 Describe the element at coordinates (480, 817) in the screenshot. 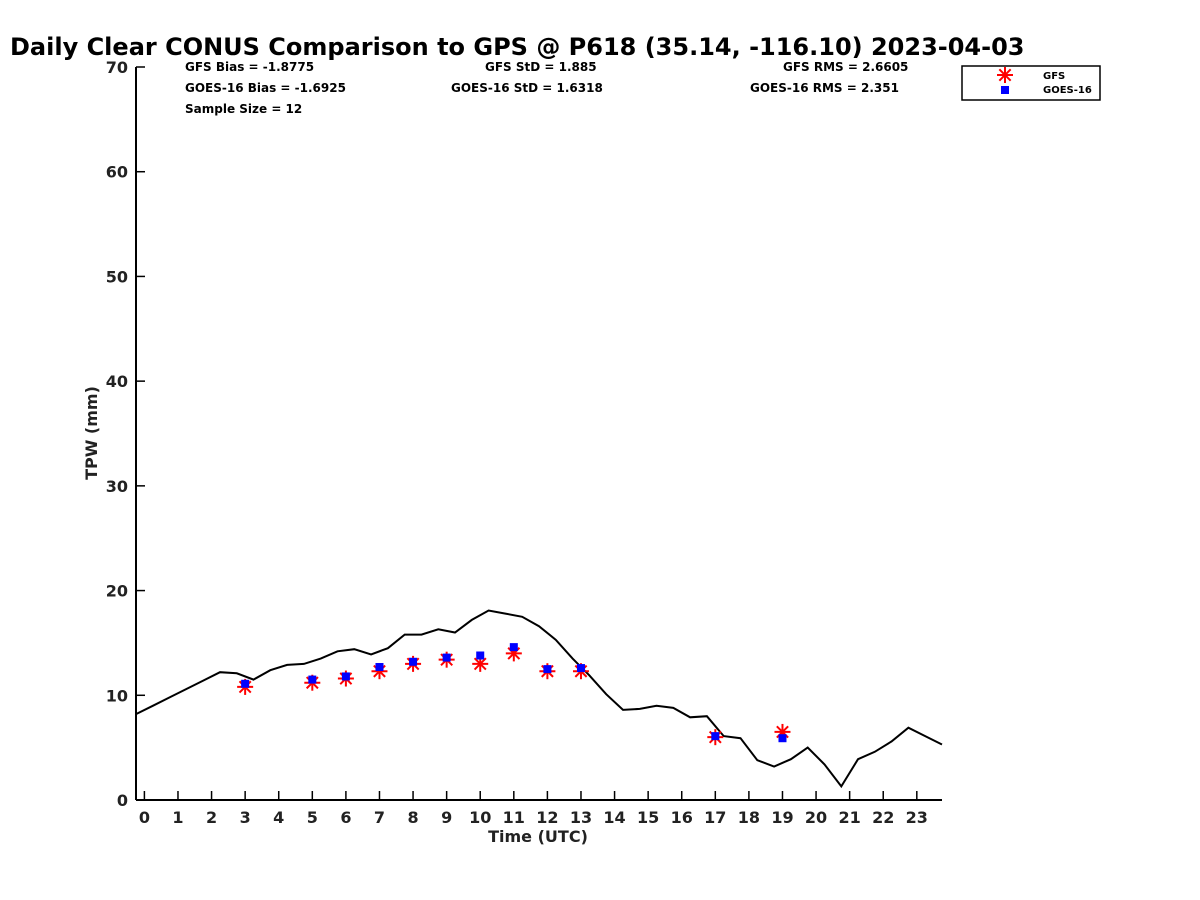

I see `x-tick-label: 10` at that location.